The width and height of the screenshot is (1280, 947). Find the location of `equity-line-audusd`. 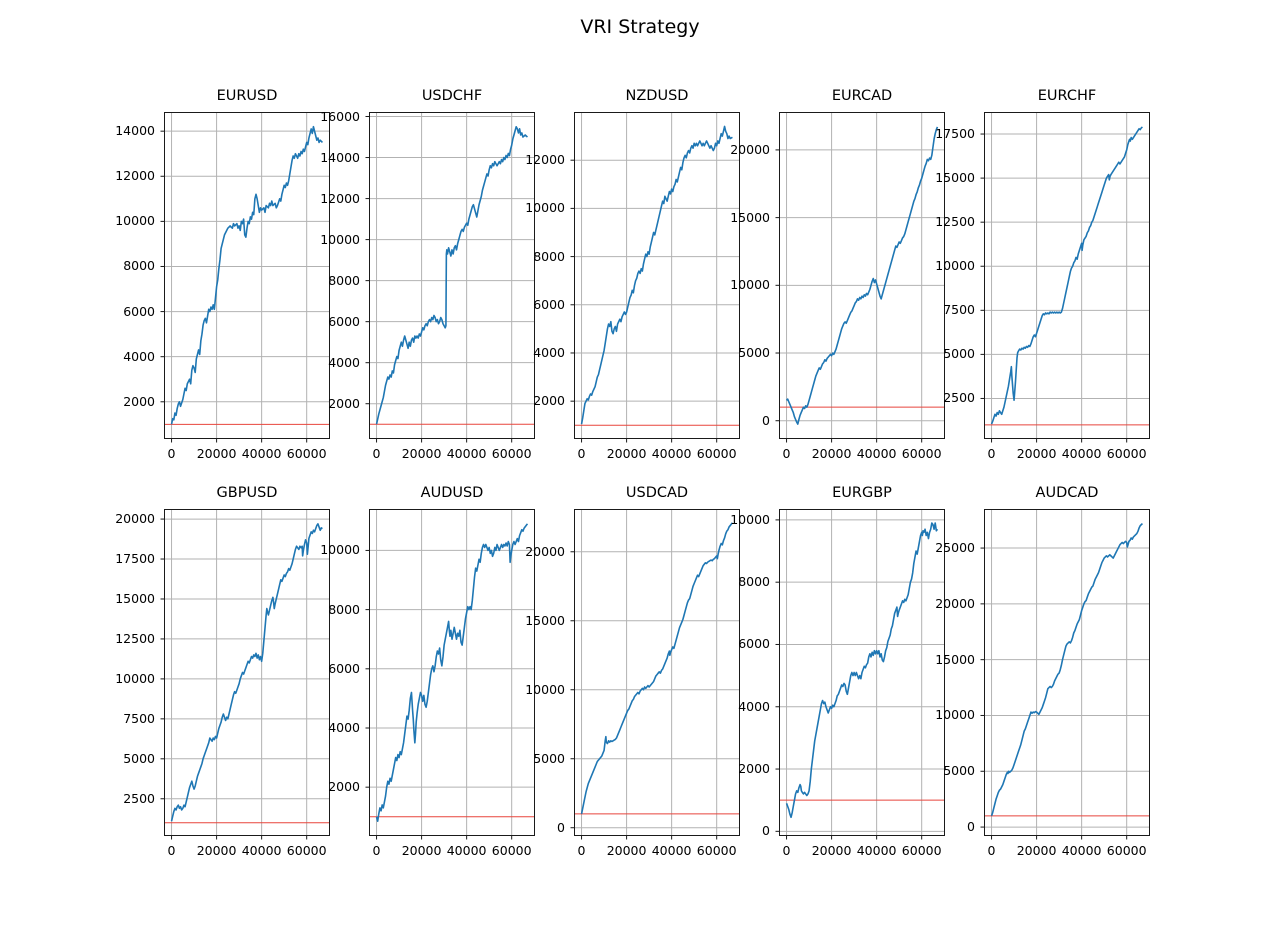

equity-line-audusd is located at coordinates (452, 673).